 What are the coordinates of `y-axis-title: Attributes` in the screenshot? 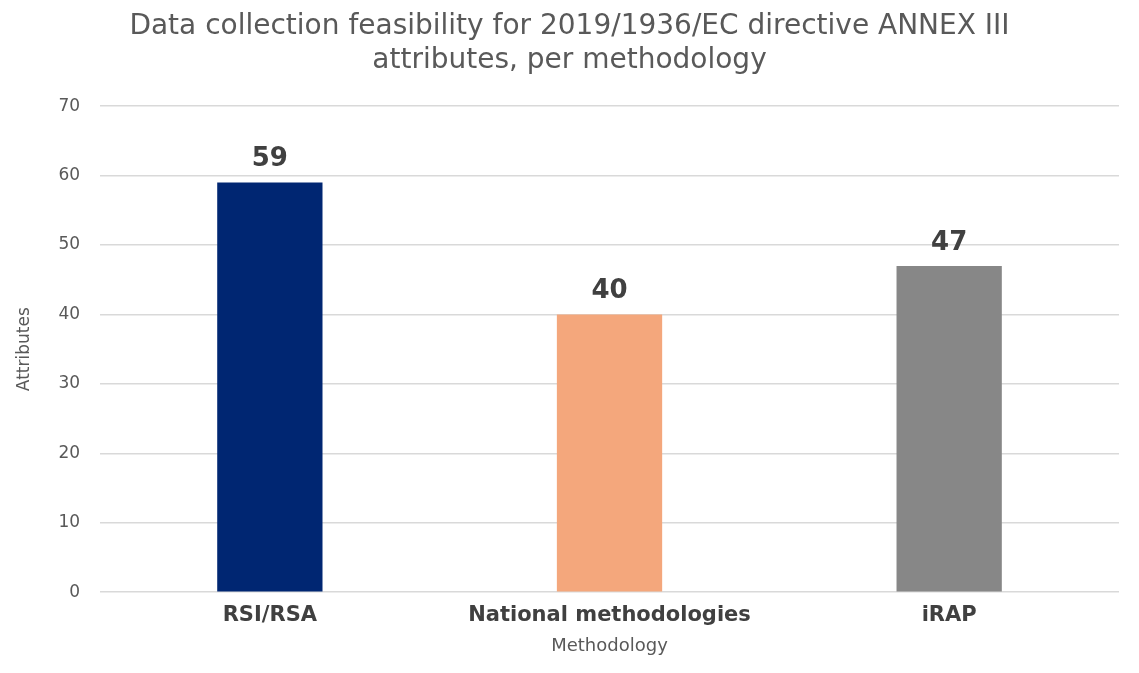 It's located at (22, 349).